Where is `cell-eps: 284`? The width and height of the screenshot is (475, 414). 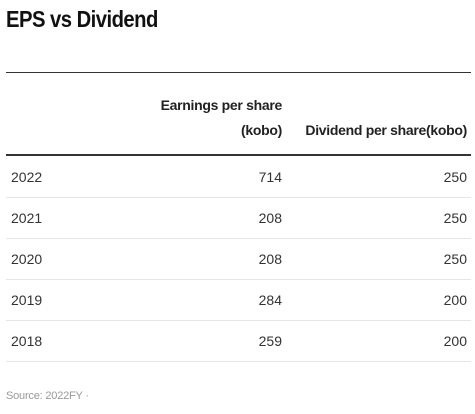 cell-eps: 284 is located at coordinates (270, 300).